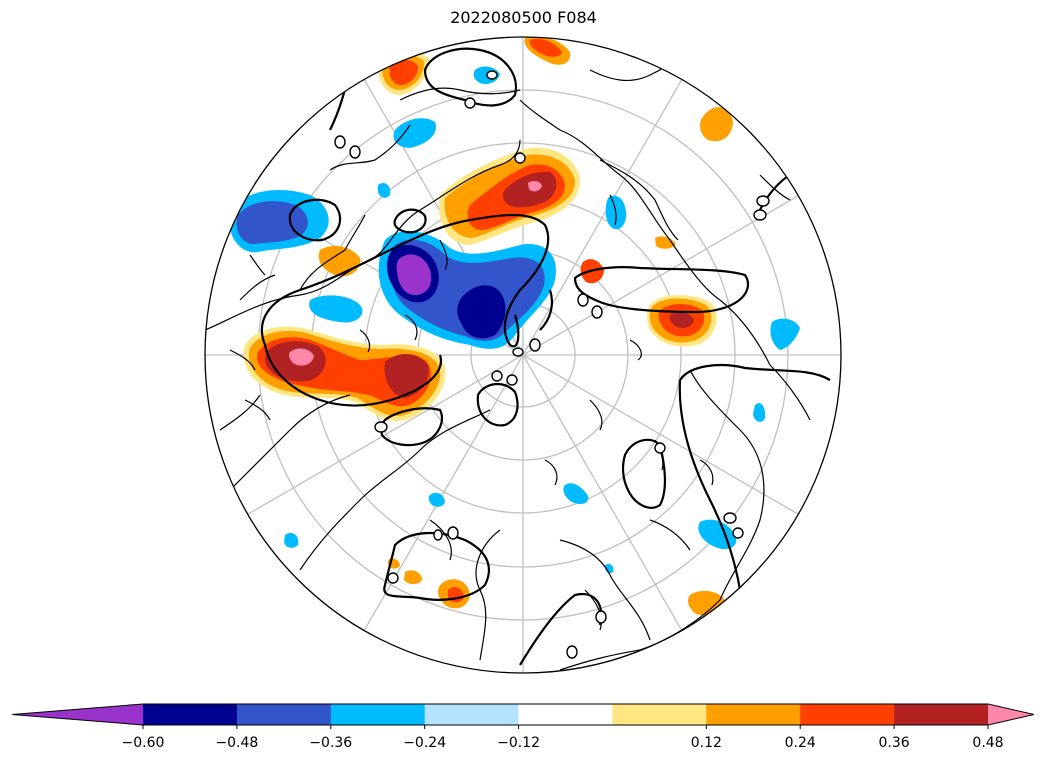  Describe the element at coordinates (143, 743) in the screenshot. I see `colorbar-tick-label: −0.60` at that location.